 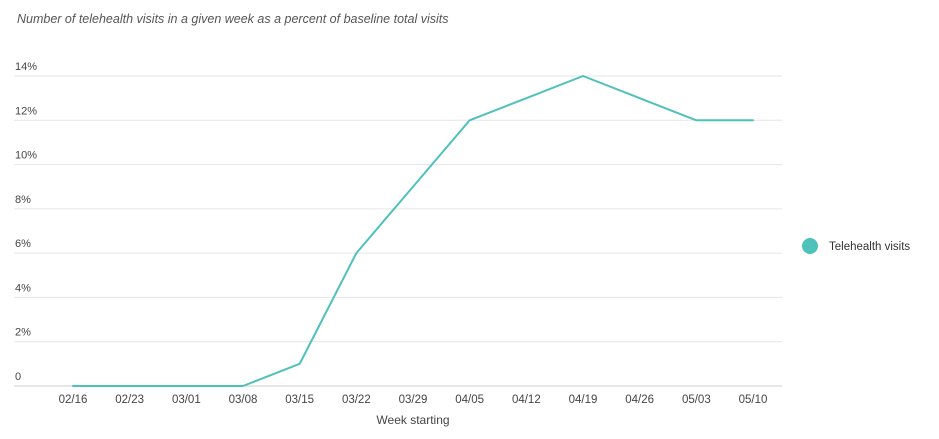 What do you see at coordinates (243, 400) in the screenshot?
I see `x-tick-label: 03/08` at bounding box center [243, 400].